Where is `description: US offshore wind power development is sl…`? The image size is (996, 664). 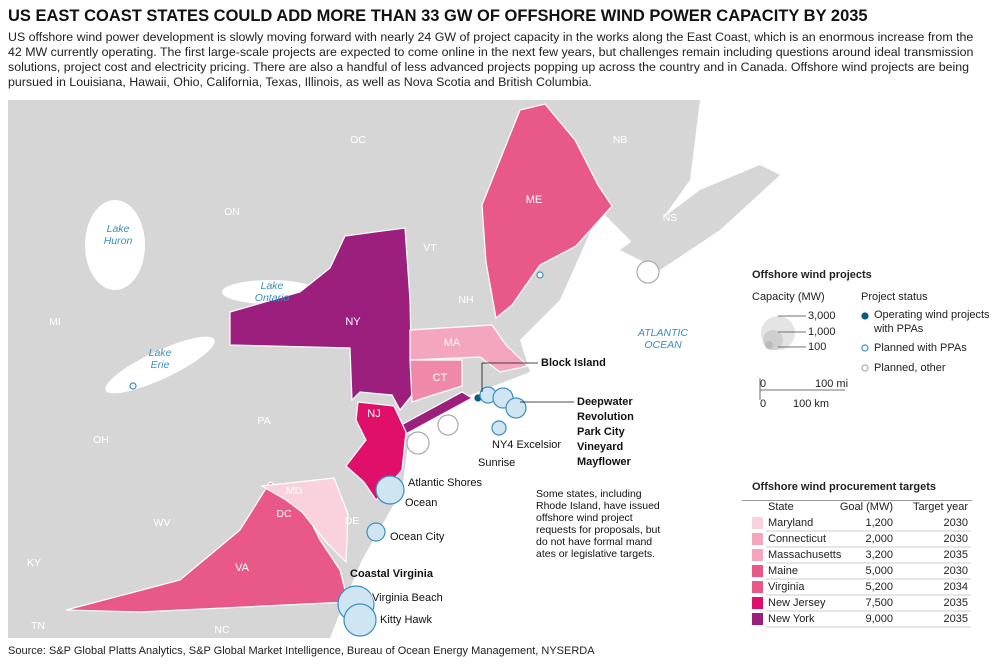 description: US offshore wind power development is sl… is located at coordinates (491, 59).